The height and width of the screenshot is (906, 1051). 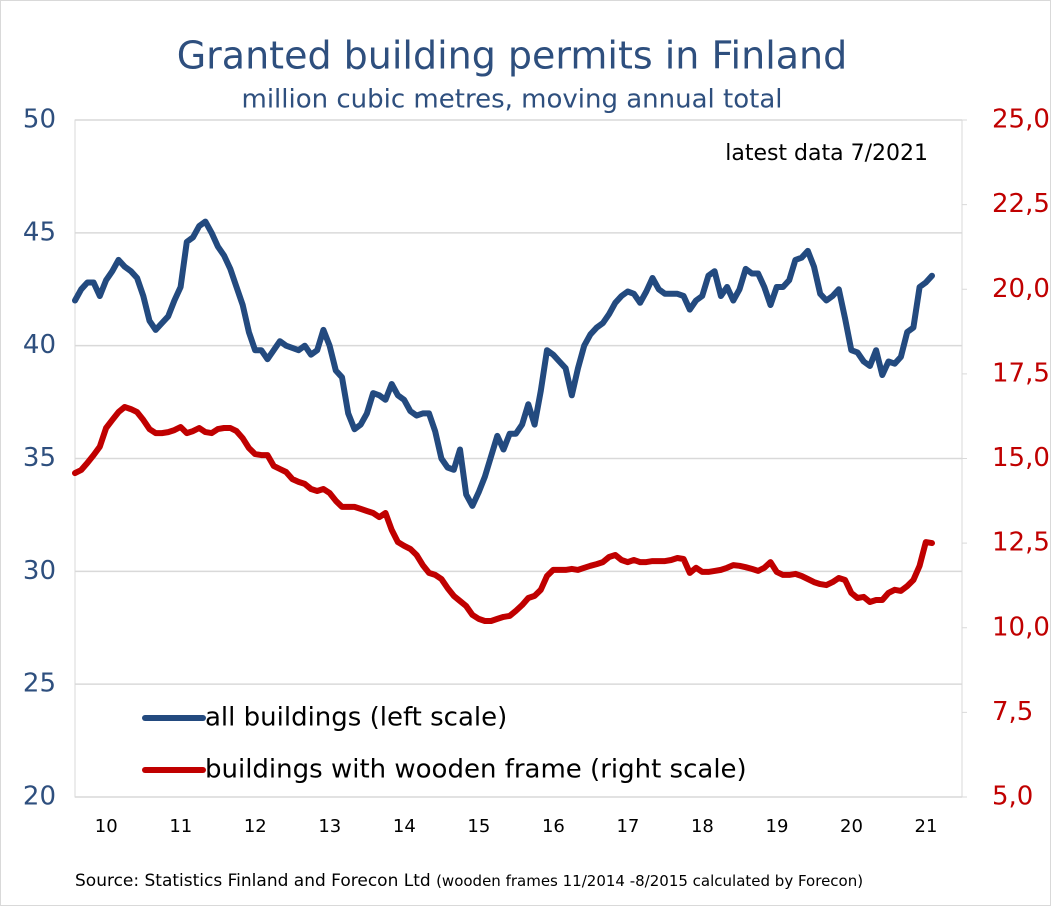 What do you see at coordinates (1021, 373) in the screenshot?
I see `y2-tick-label: 17,5` at bounding box center [1021, 373].